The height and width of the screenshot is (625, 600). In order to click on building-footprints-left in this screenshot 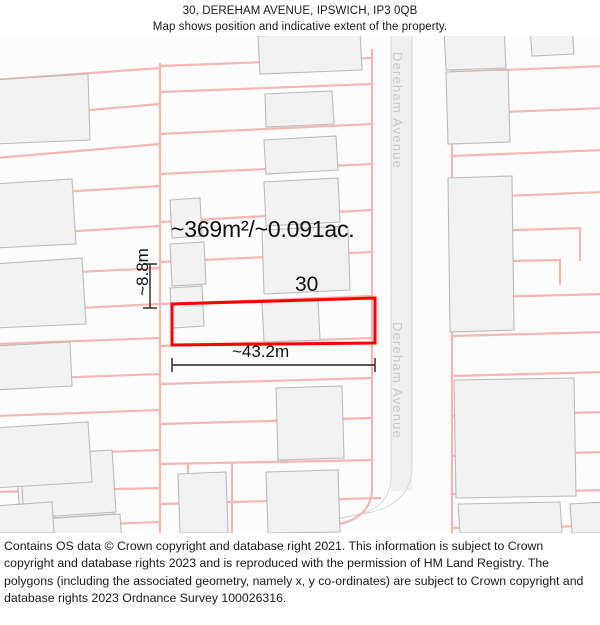, I will do `click(61, 303)`.